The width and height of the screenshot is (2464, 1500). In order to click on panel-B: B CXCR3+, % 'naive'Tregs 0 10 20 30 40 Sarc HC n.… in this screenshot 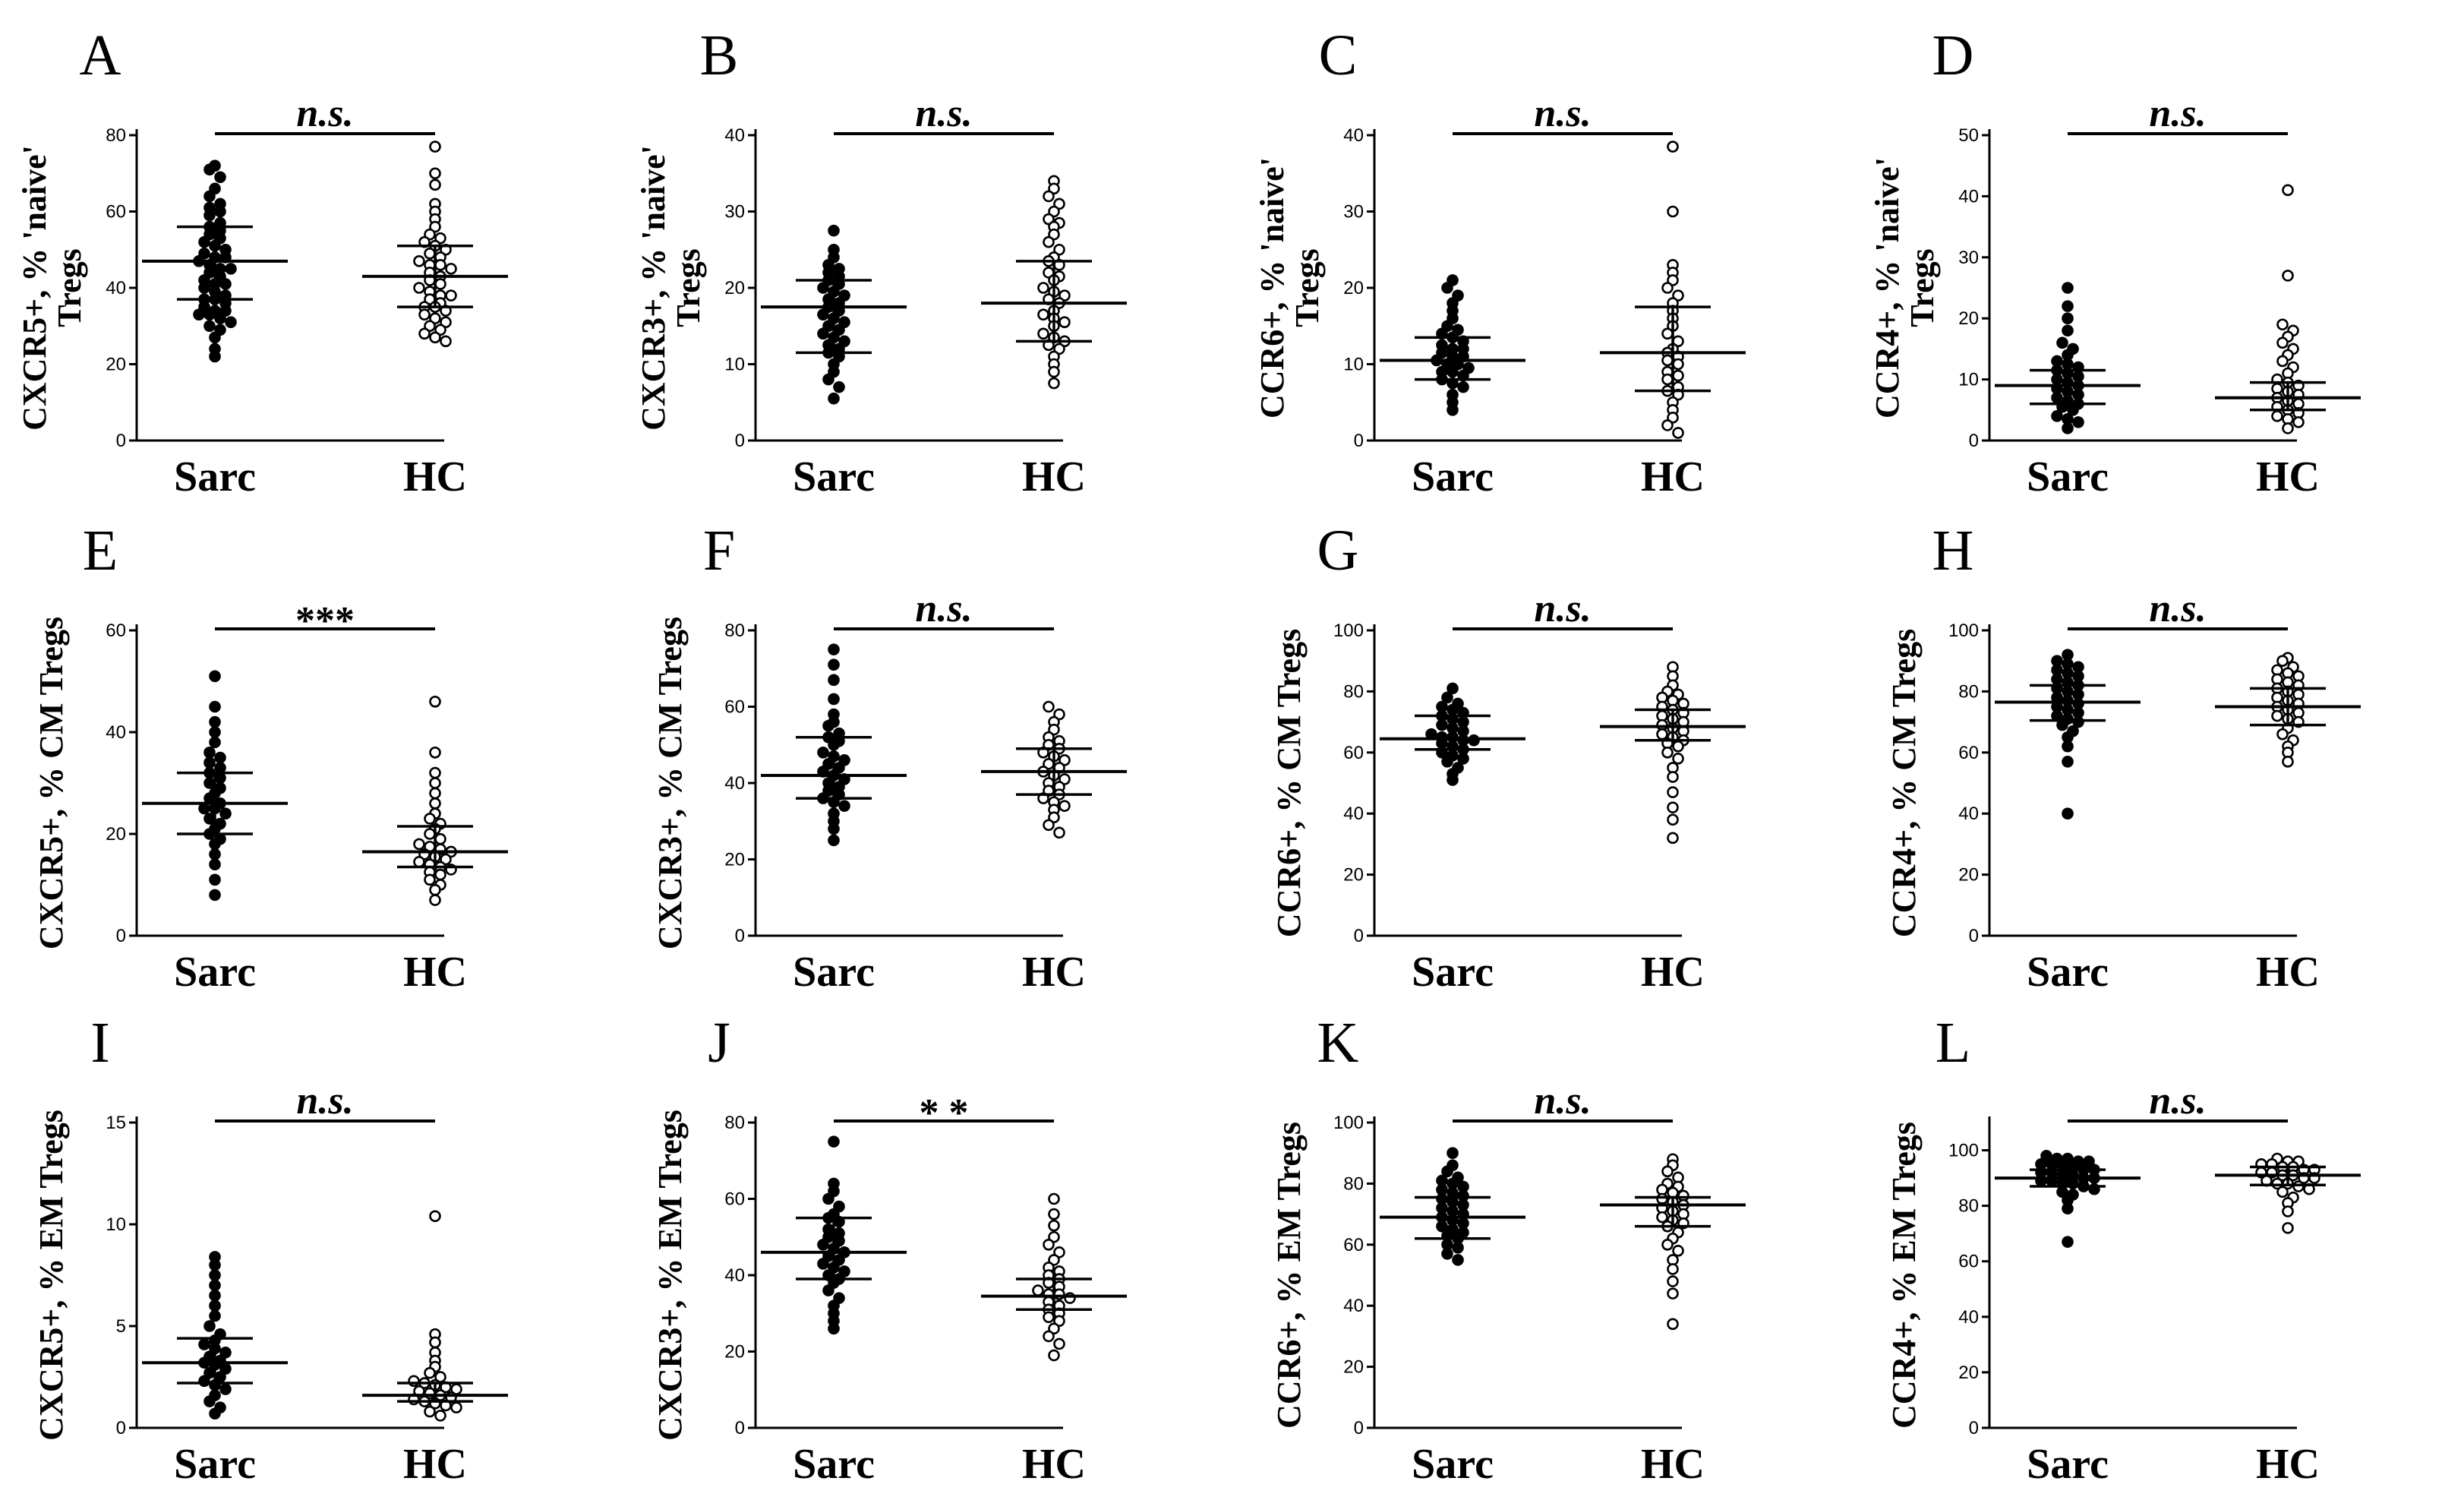, I will do `click(881, 262)`.